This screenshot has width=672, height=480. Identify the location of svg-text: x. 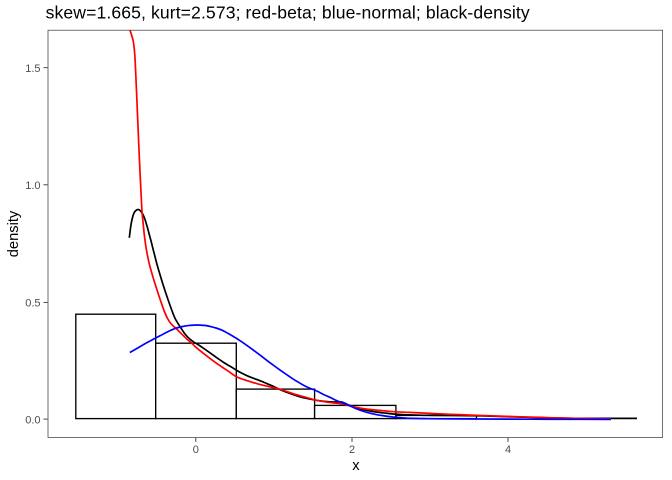
(356, 466).